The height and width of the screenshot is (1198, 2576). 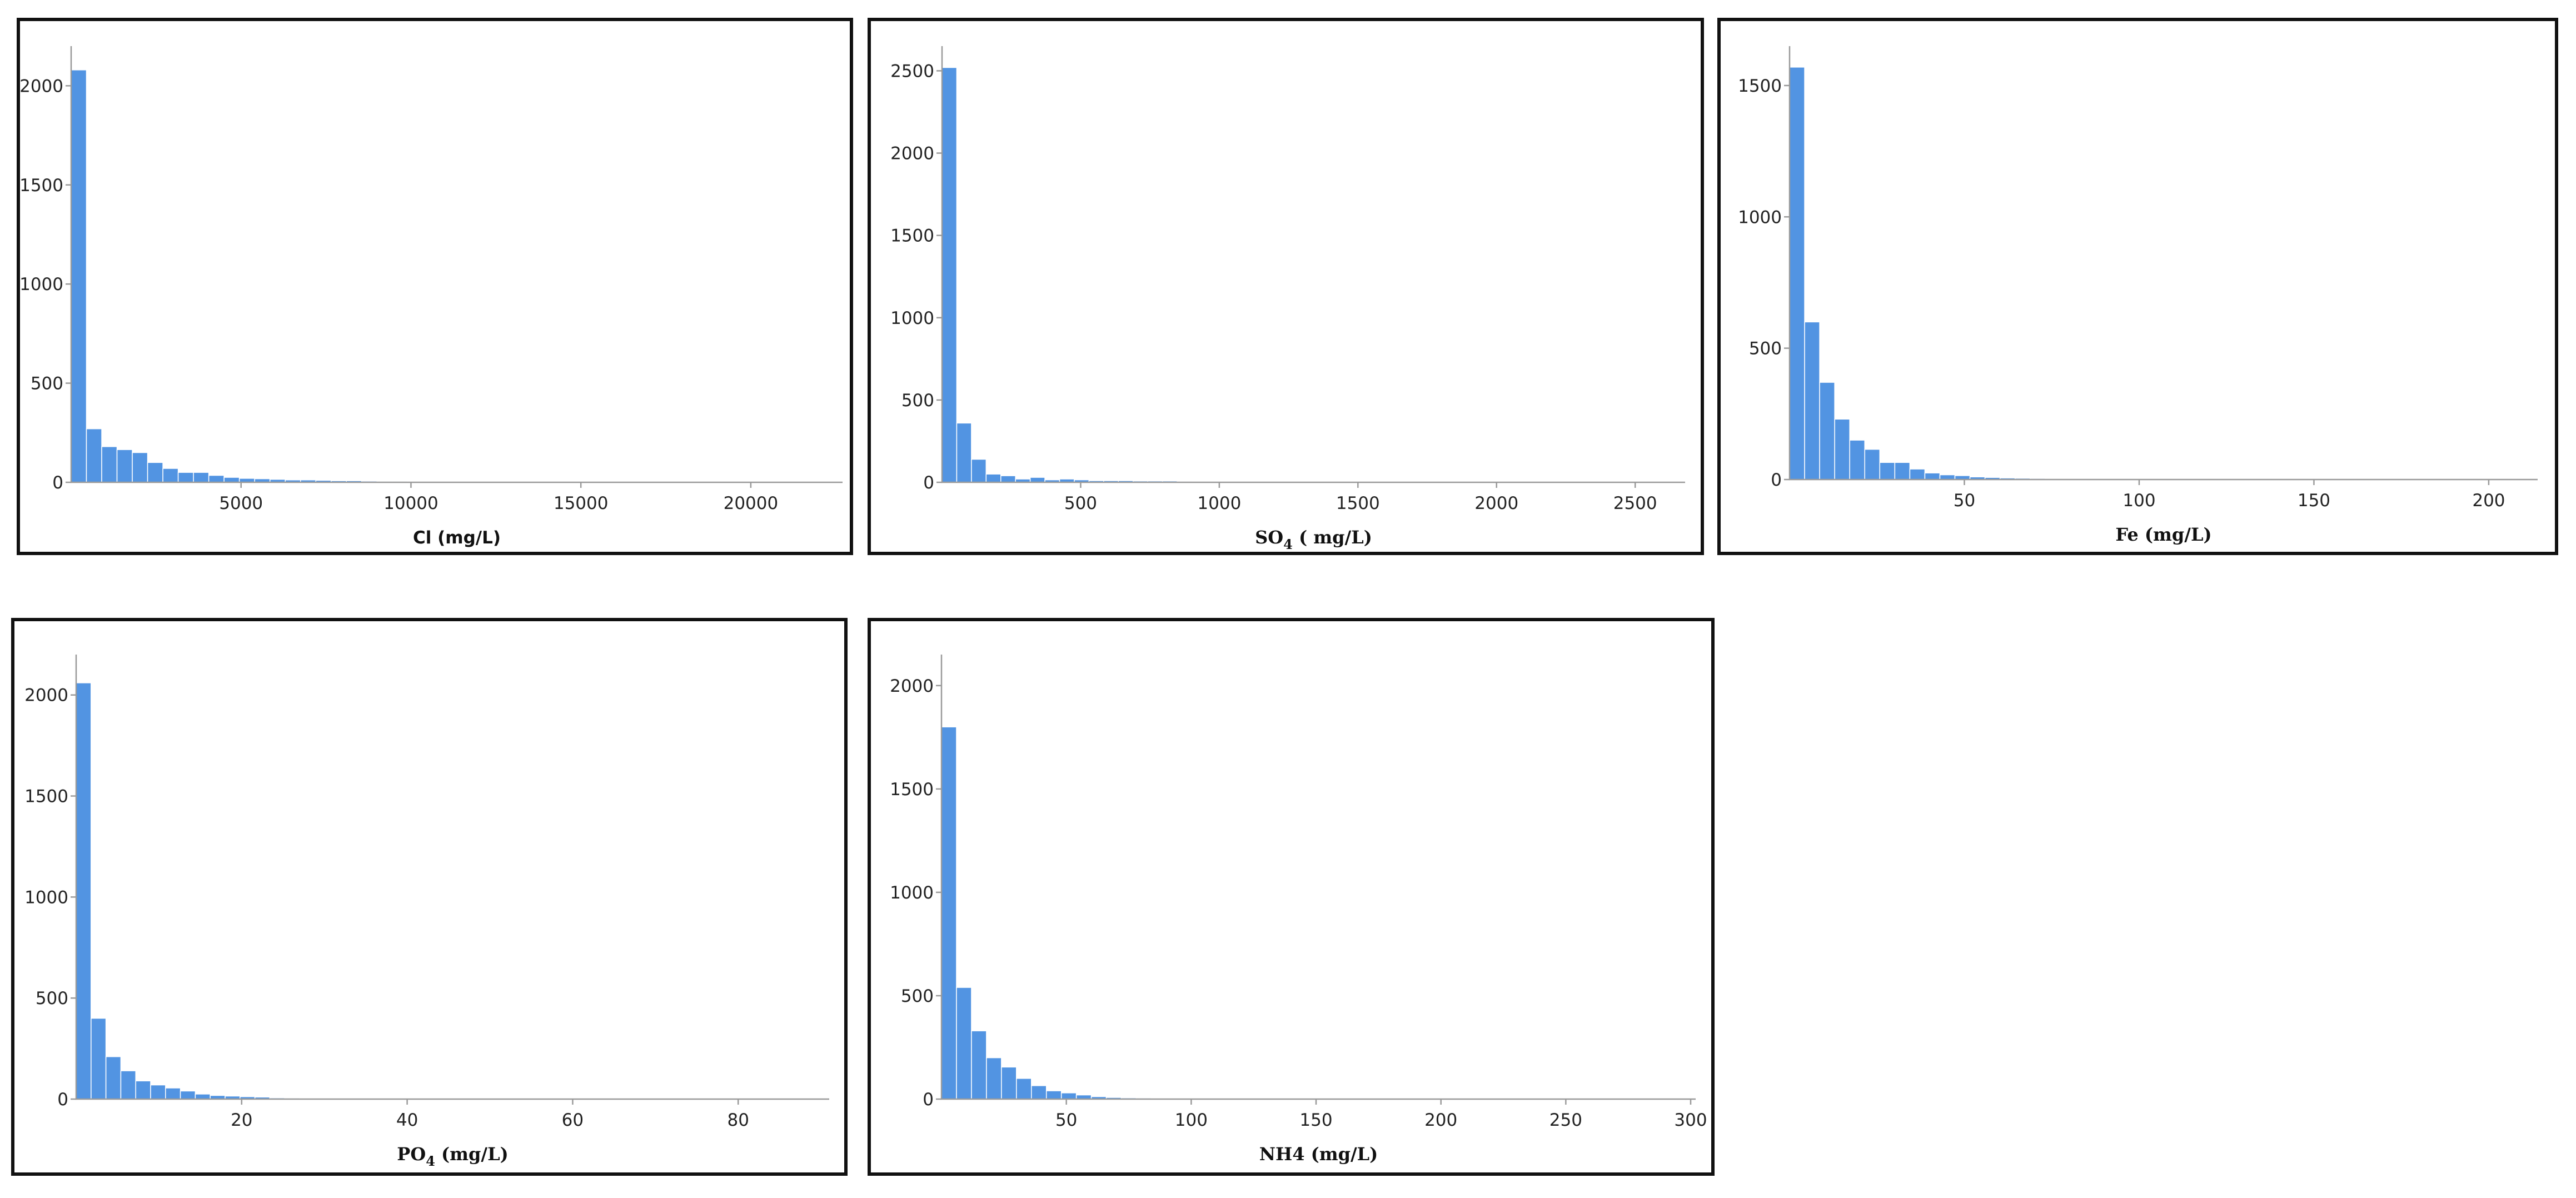 What do you see at coordinates (411, 503) in the screenshot?
I see `x-tick-label: 10000` at bounding box center [411, 503].